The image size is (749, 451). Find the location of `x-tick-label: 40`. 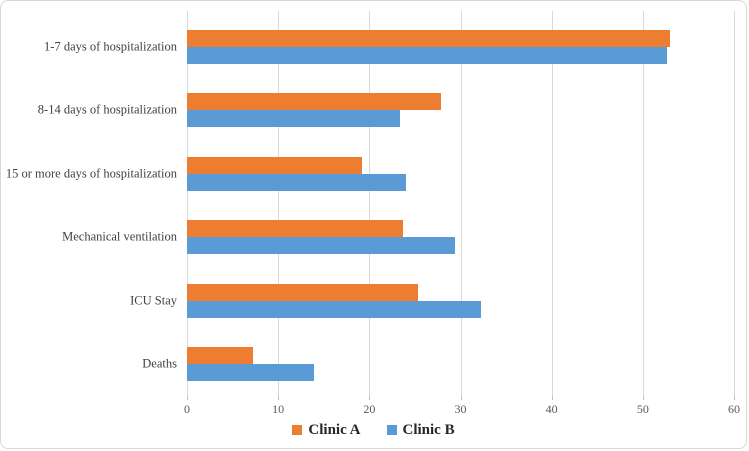

x-tick-label: 40 is located at coordinates (551, 409).